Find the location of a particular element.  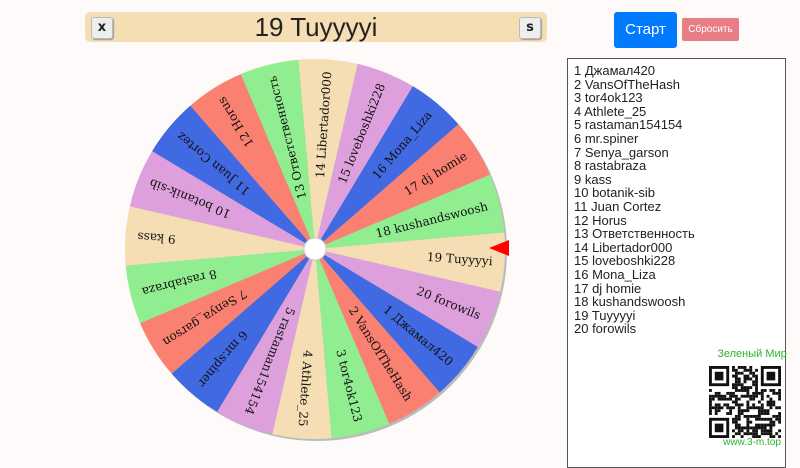

list-item: 6 mr.spiner is located at coordinates (606, 138).